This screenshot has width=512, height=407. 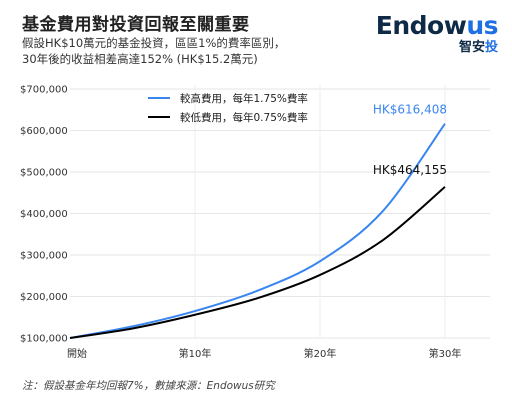 I want to click on x-axis-tick-labels: 開始 第10年 第20年 第30年, so click(x=264, y=353).